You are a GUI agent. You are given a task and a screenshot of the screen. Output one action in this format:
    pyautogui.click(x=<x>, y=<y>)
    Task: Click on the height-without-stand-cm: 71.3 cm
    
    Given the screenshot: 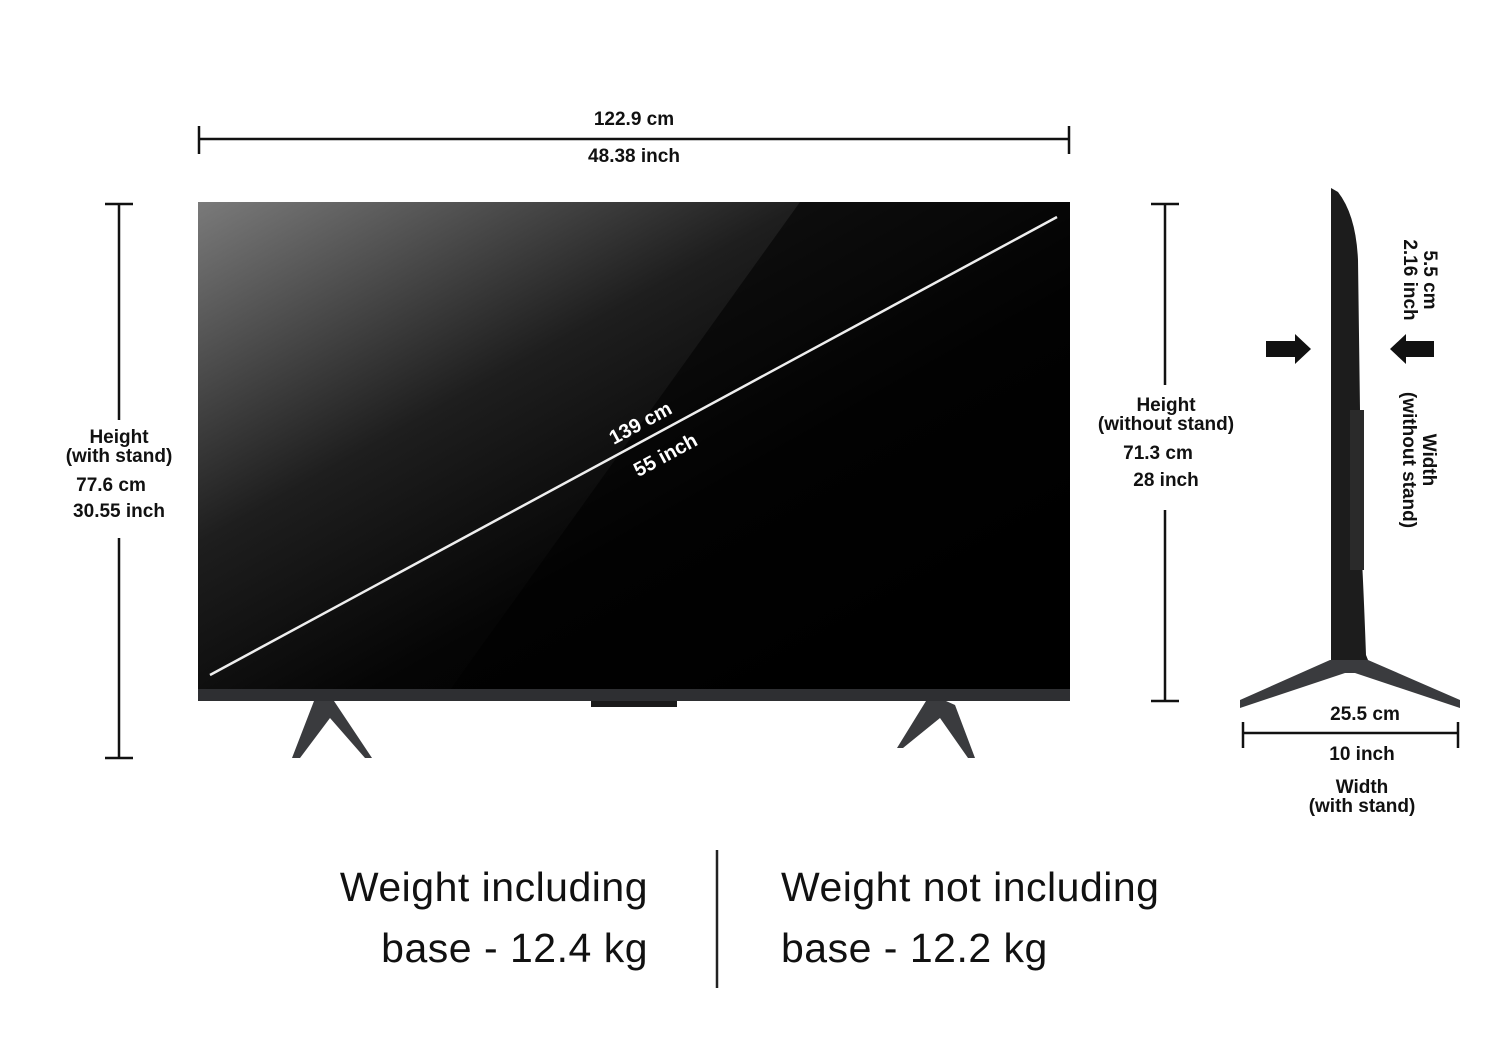 What is the action you would take?
    pyautogui.click(x=1158, y=453)
    